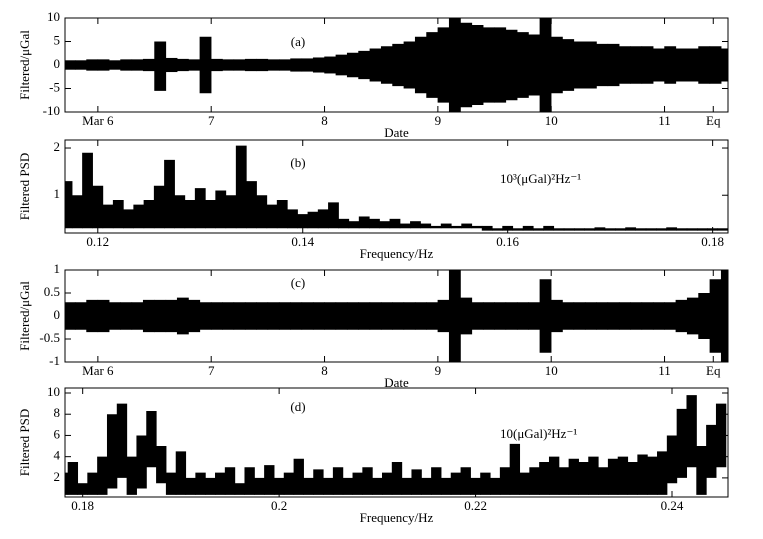 The height and width of the screenshot is (539, 763). Describe the element at coordinates (97, 241) in the screenshot. I see `x-tick-label: 0.12` at that location.